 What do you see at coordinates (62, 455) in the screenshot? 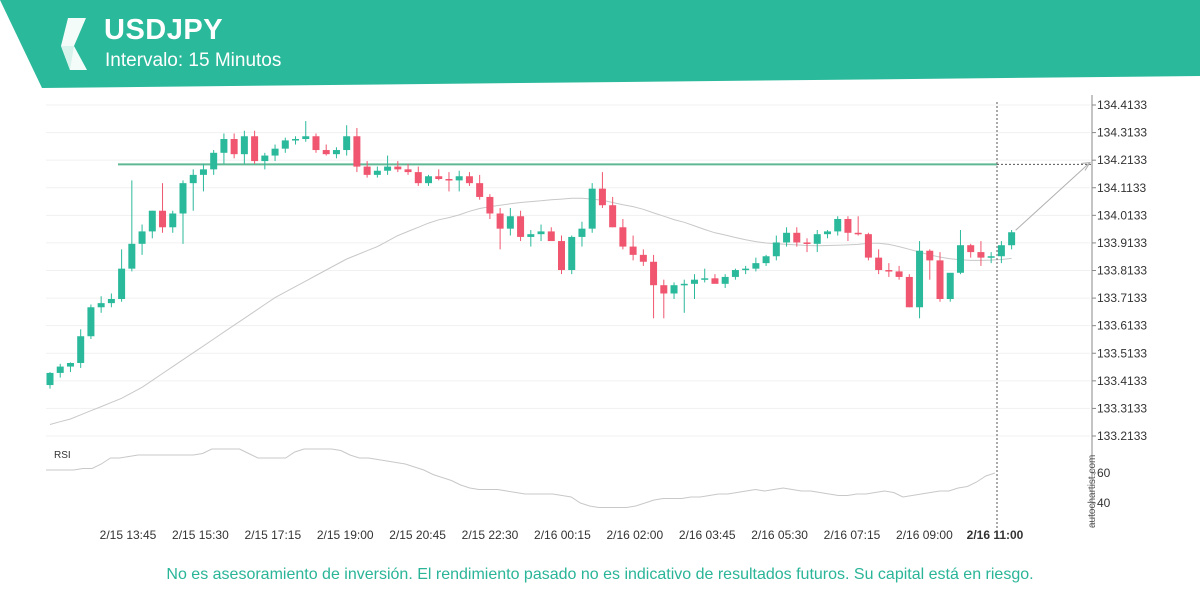
I see `rsi-label: RSI` at bounding box center [62, 455].